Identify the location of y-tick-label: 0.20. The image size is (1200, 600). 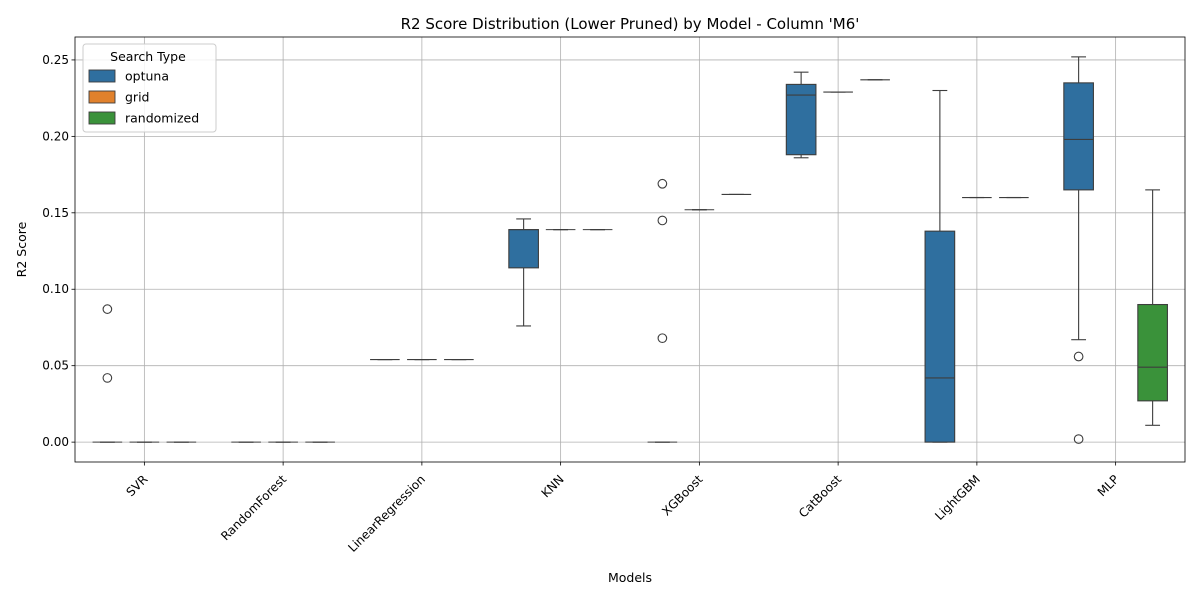
(55, 136).